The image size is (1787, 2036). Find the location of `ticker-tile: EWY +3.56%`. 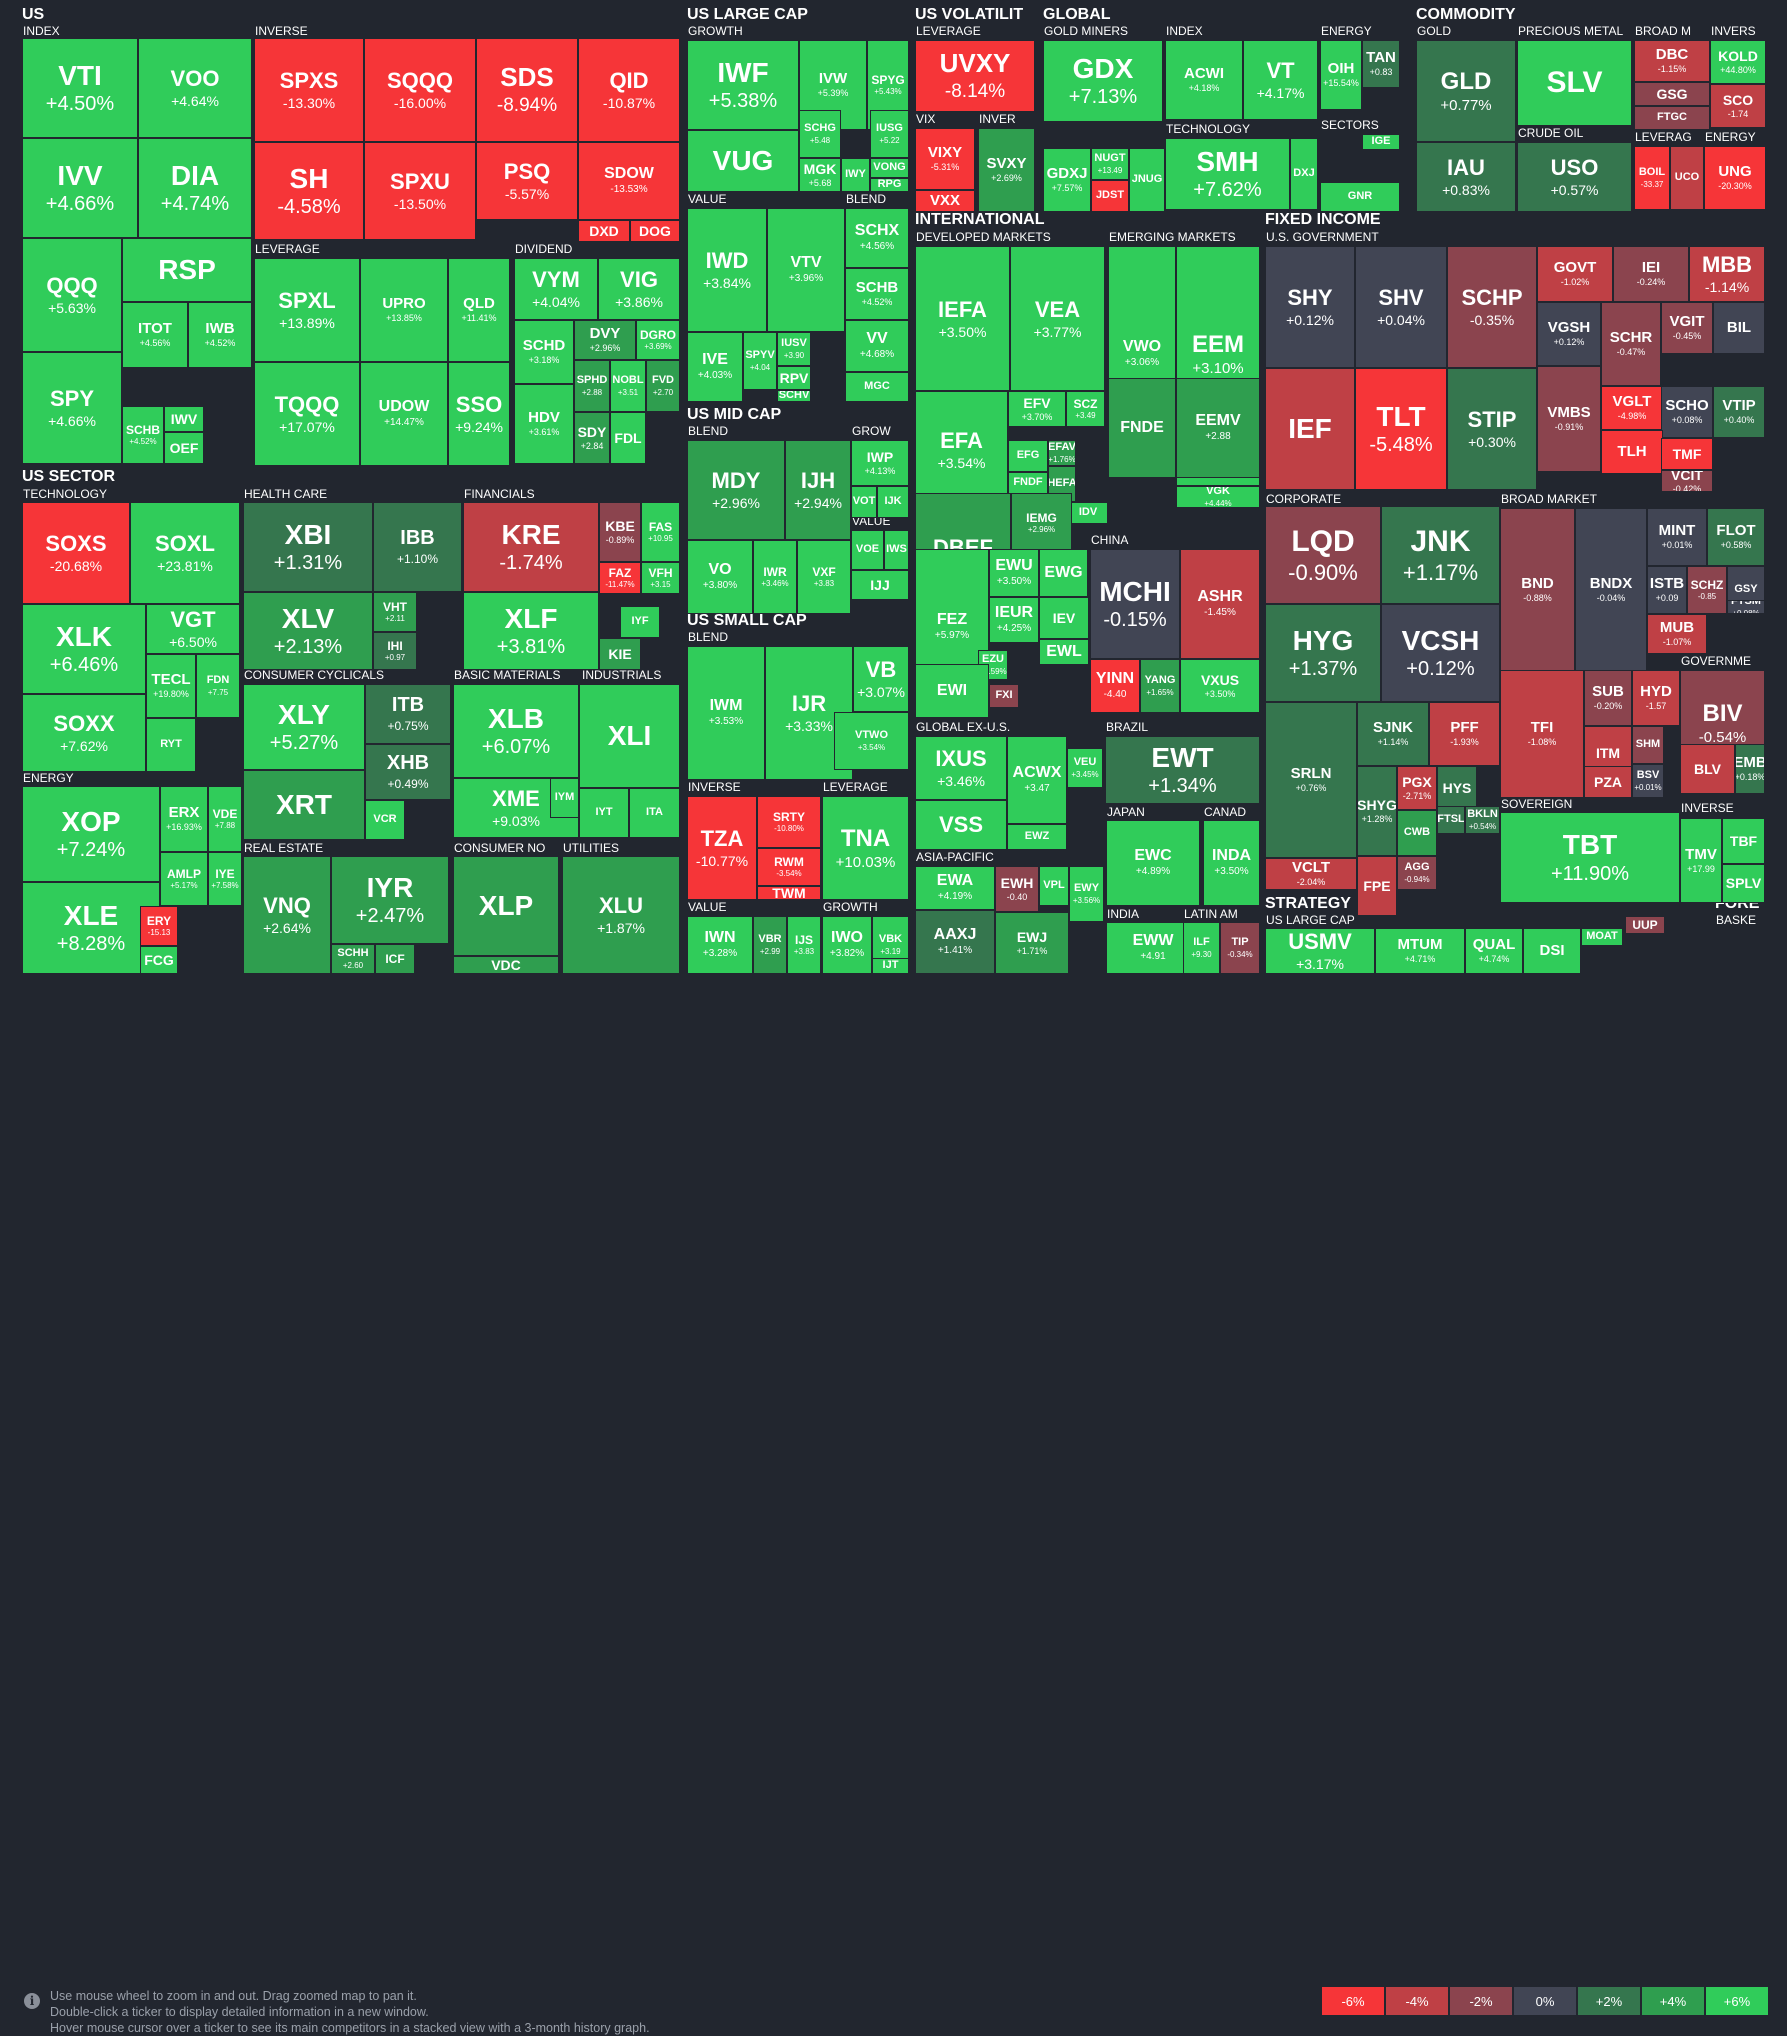

ticker-tile: EWY +3.56% is located at coordinates (1086, 894).